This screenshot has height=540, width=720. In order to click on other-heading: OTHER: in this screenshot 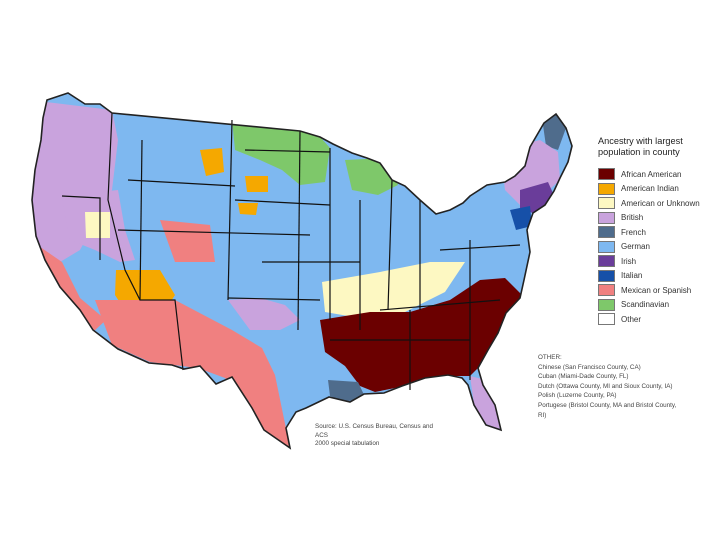, I will do `click(550, 357)`.